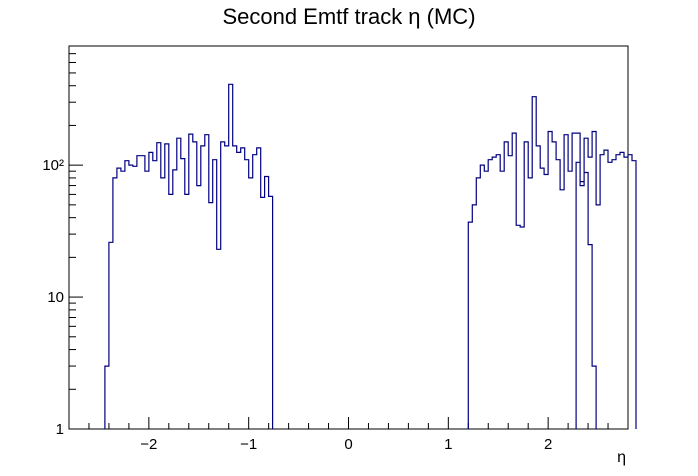 Image resolution: width=698 pixels, height=476 pixels. Describe the element at coordinates (55, 297) in the screenshot. I see `y-tick-label: 10` at that location.